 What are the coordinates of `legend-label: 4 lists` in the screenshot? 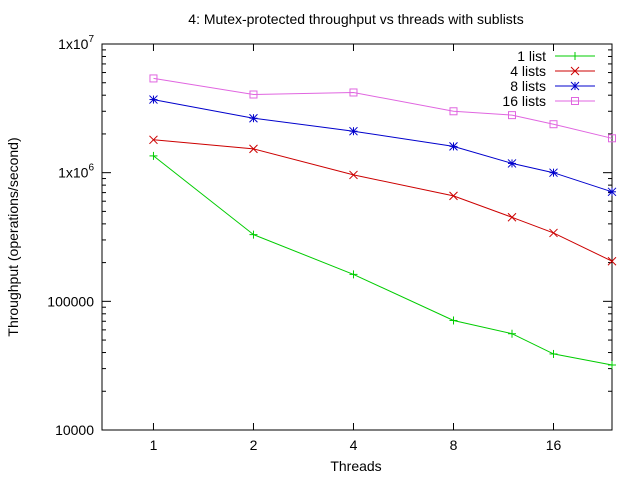 It's located at (528, 71).